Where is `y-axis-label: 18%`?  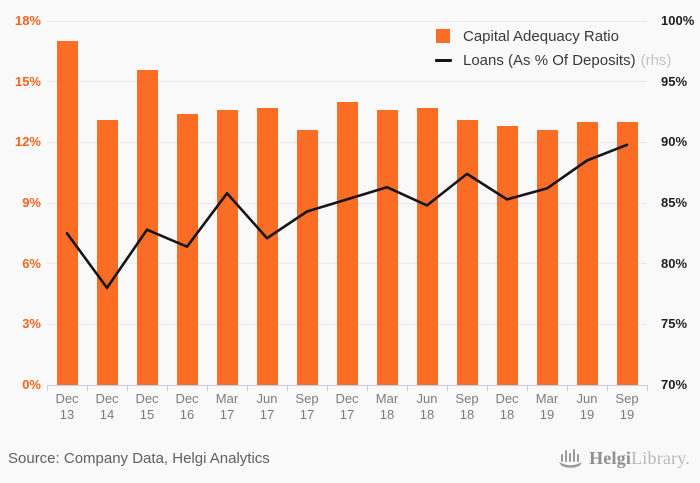 y-axis-label: 18% is located at coordinates (27, 20).